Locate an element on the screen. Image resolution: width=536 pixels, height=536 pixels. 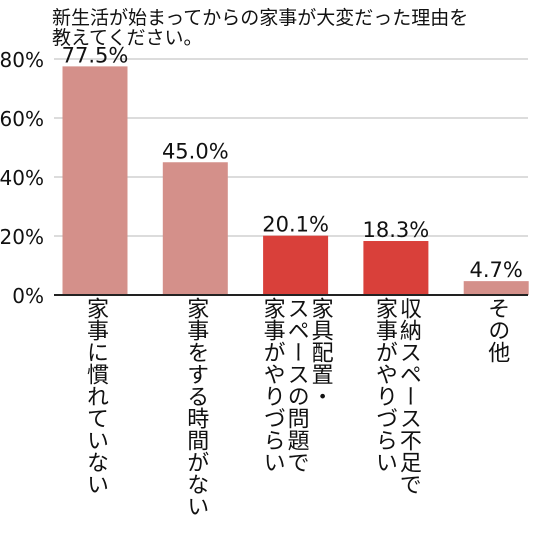
data-label: 20.1% is located at coordinates (295, 225).